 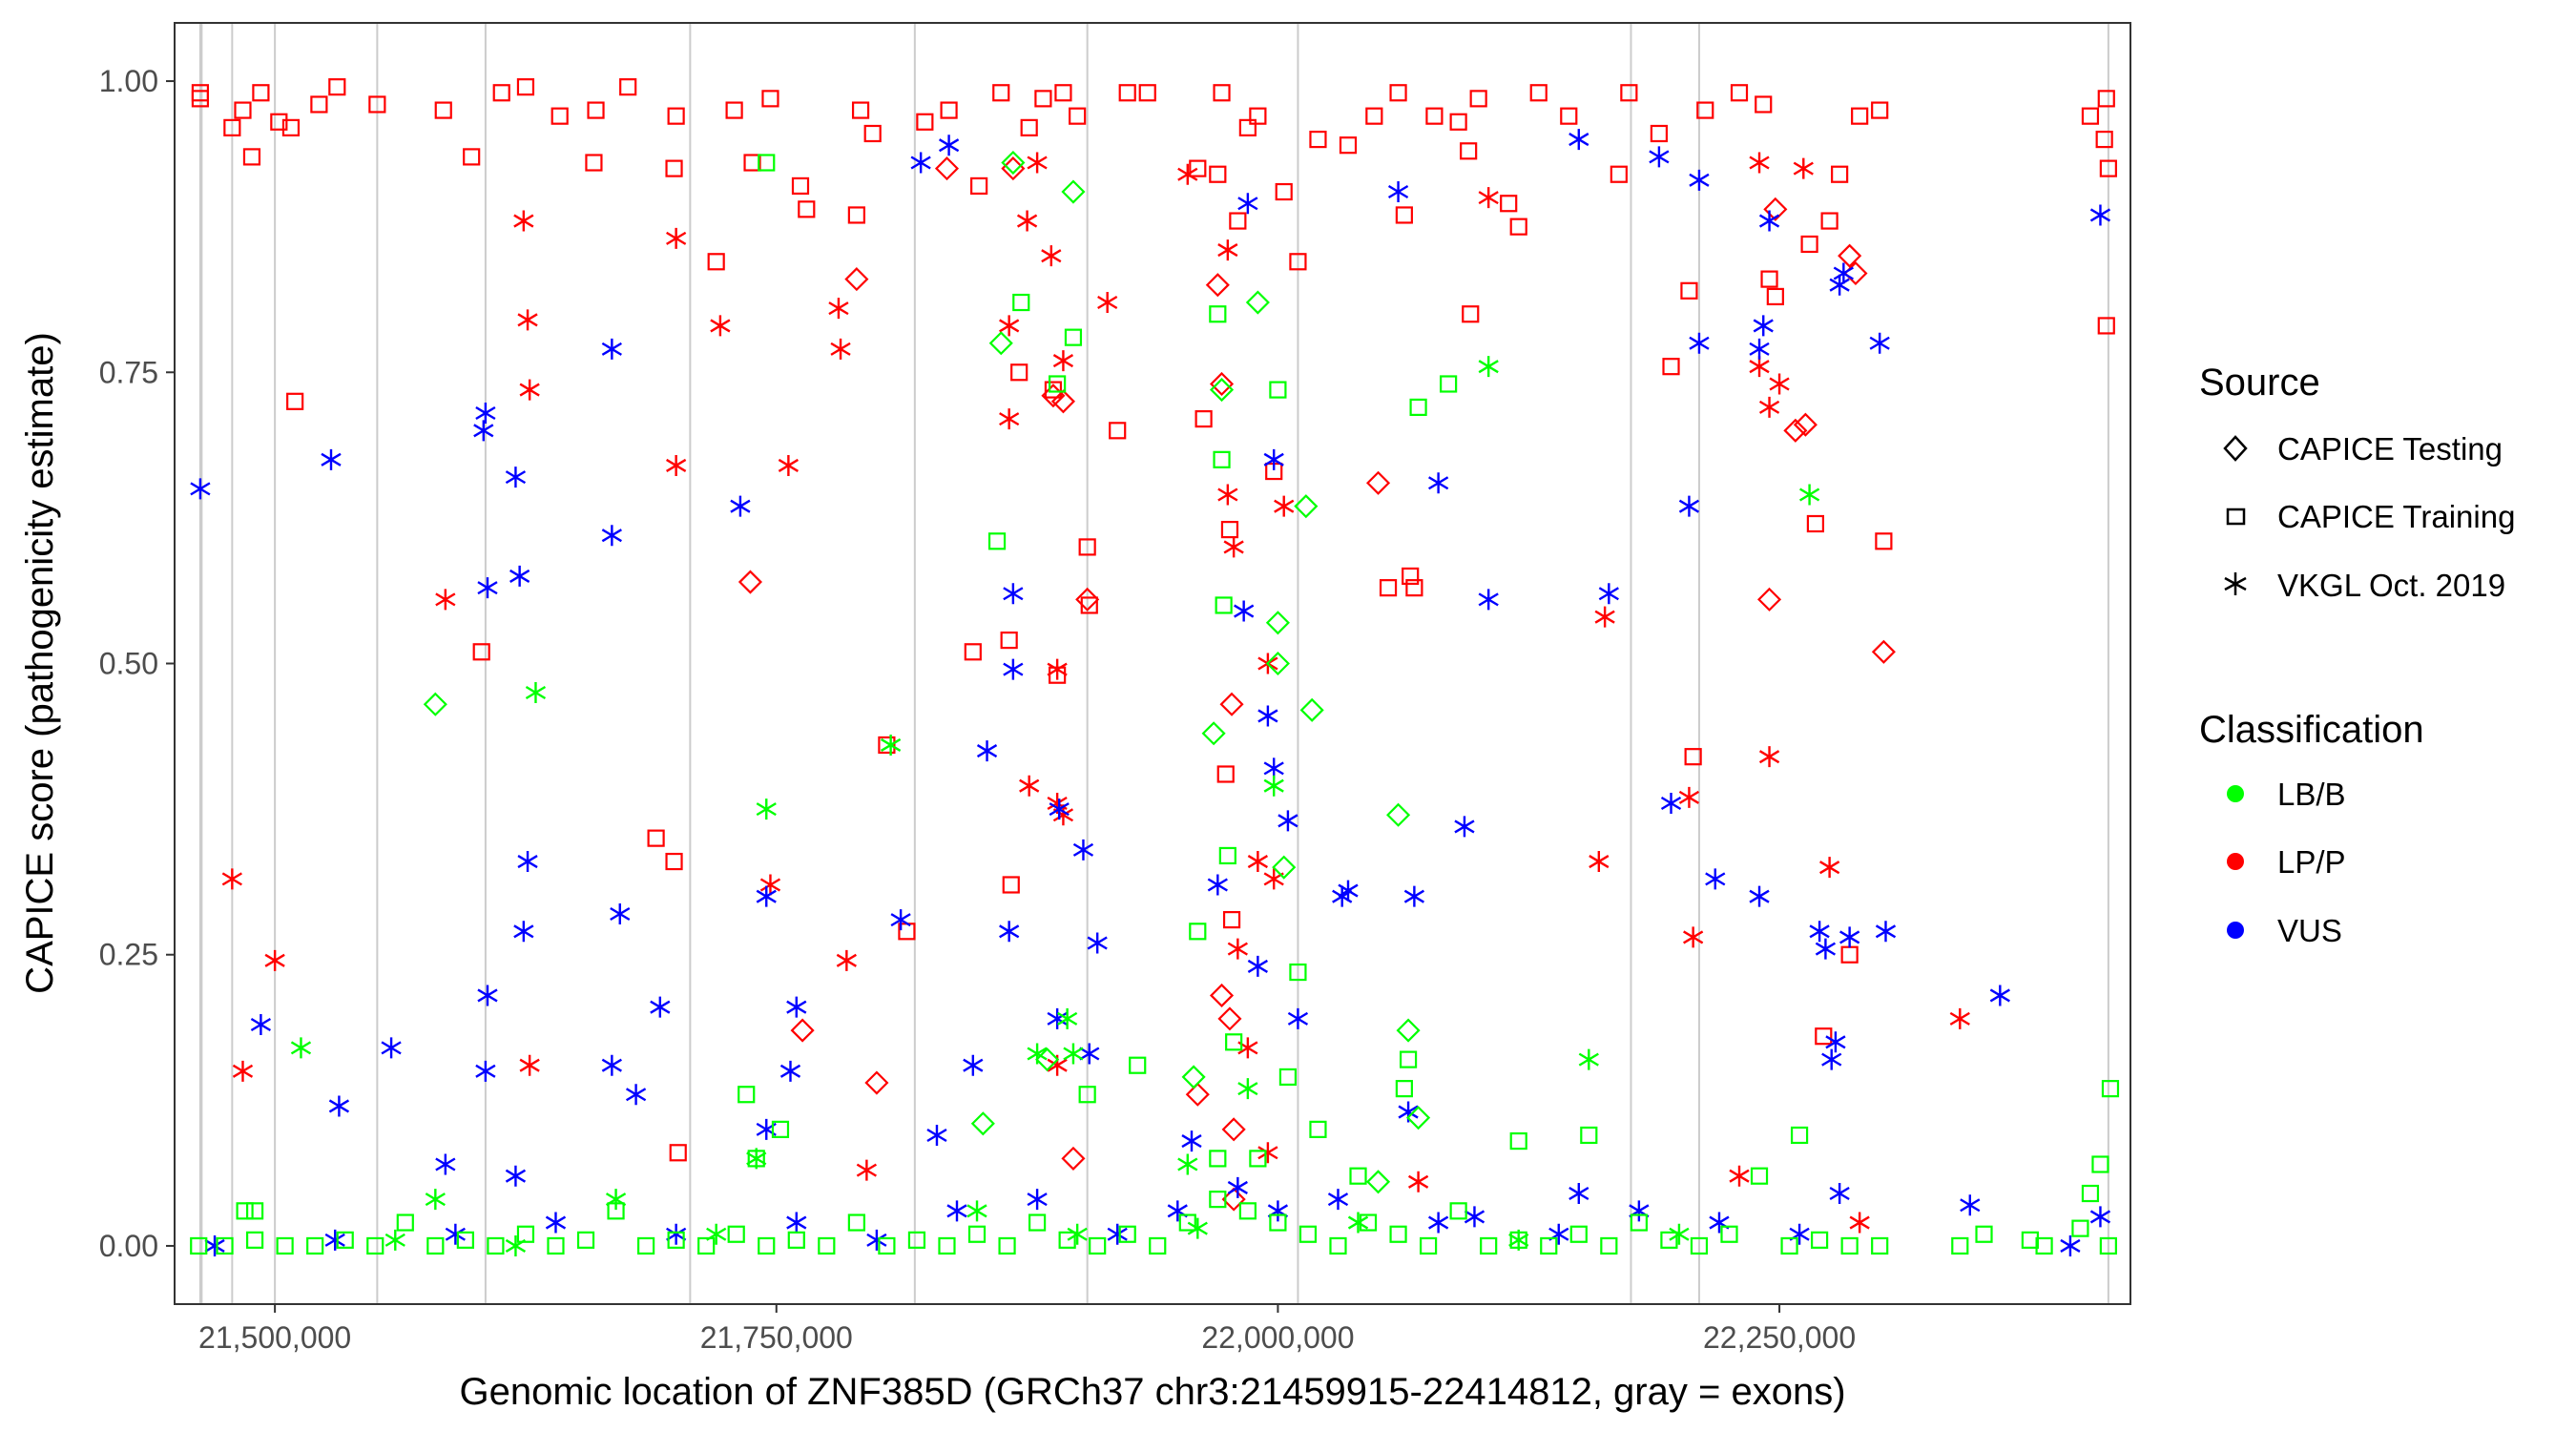 What do you see at coordinates (40, 663) in the screenshot?
I see `y-axis-title: CAPICE score (pathogenicity estimate)` at bounding box center [40, 663].